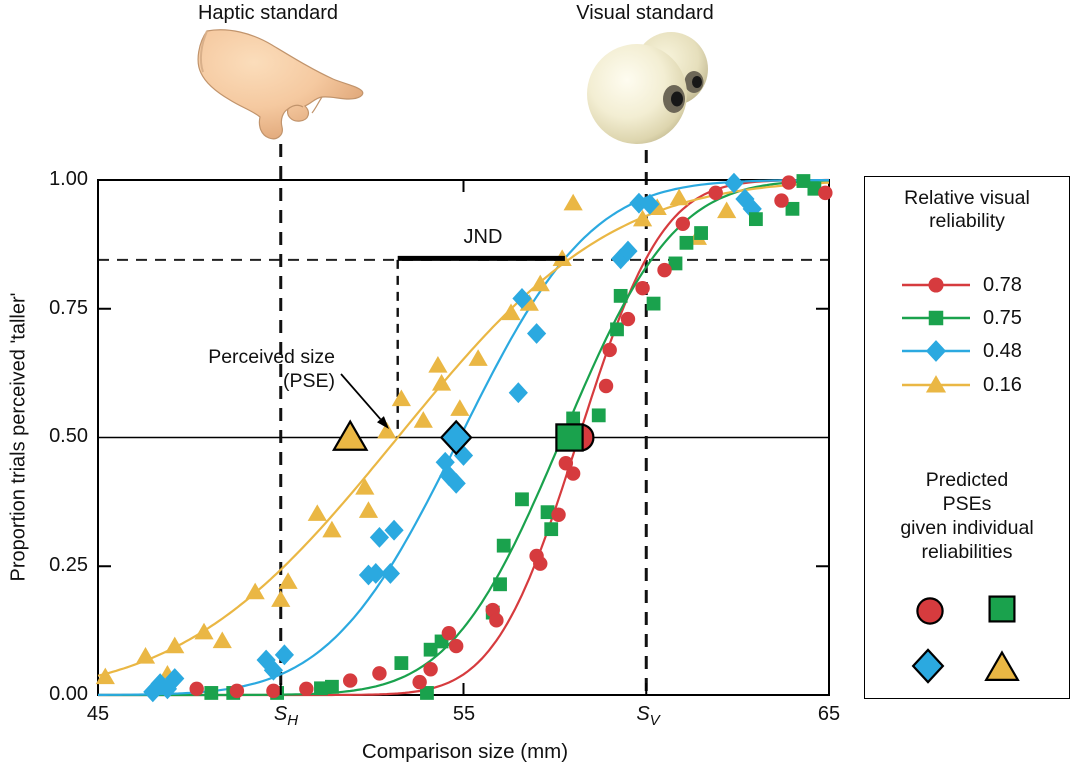 The height and width of the screenshot is (774, 1077). What do you see at coordinates (382, 422) in the screenshot?
I see `pse-arrowhead` at bounding box center [382, 422].